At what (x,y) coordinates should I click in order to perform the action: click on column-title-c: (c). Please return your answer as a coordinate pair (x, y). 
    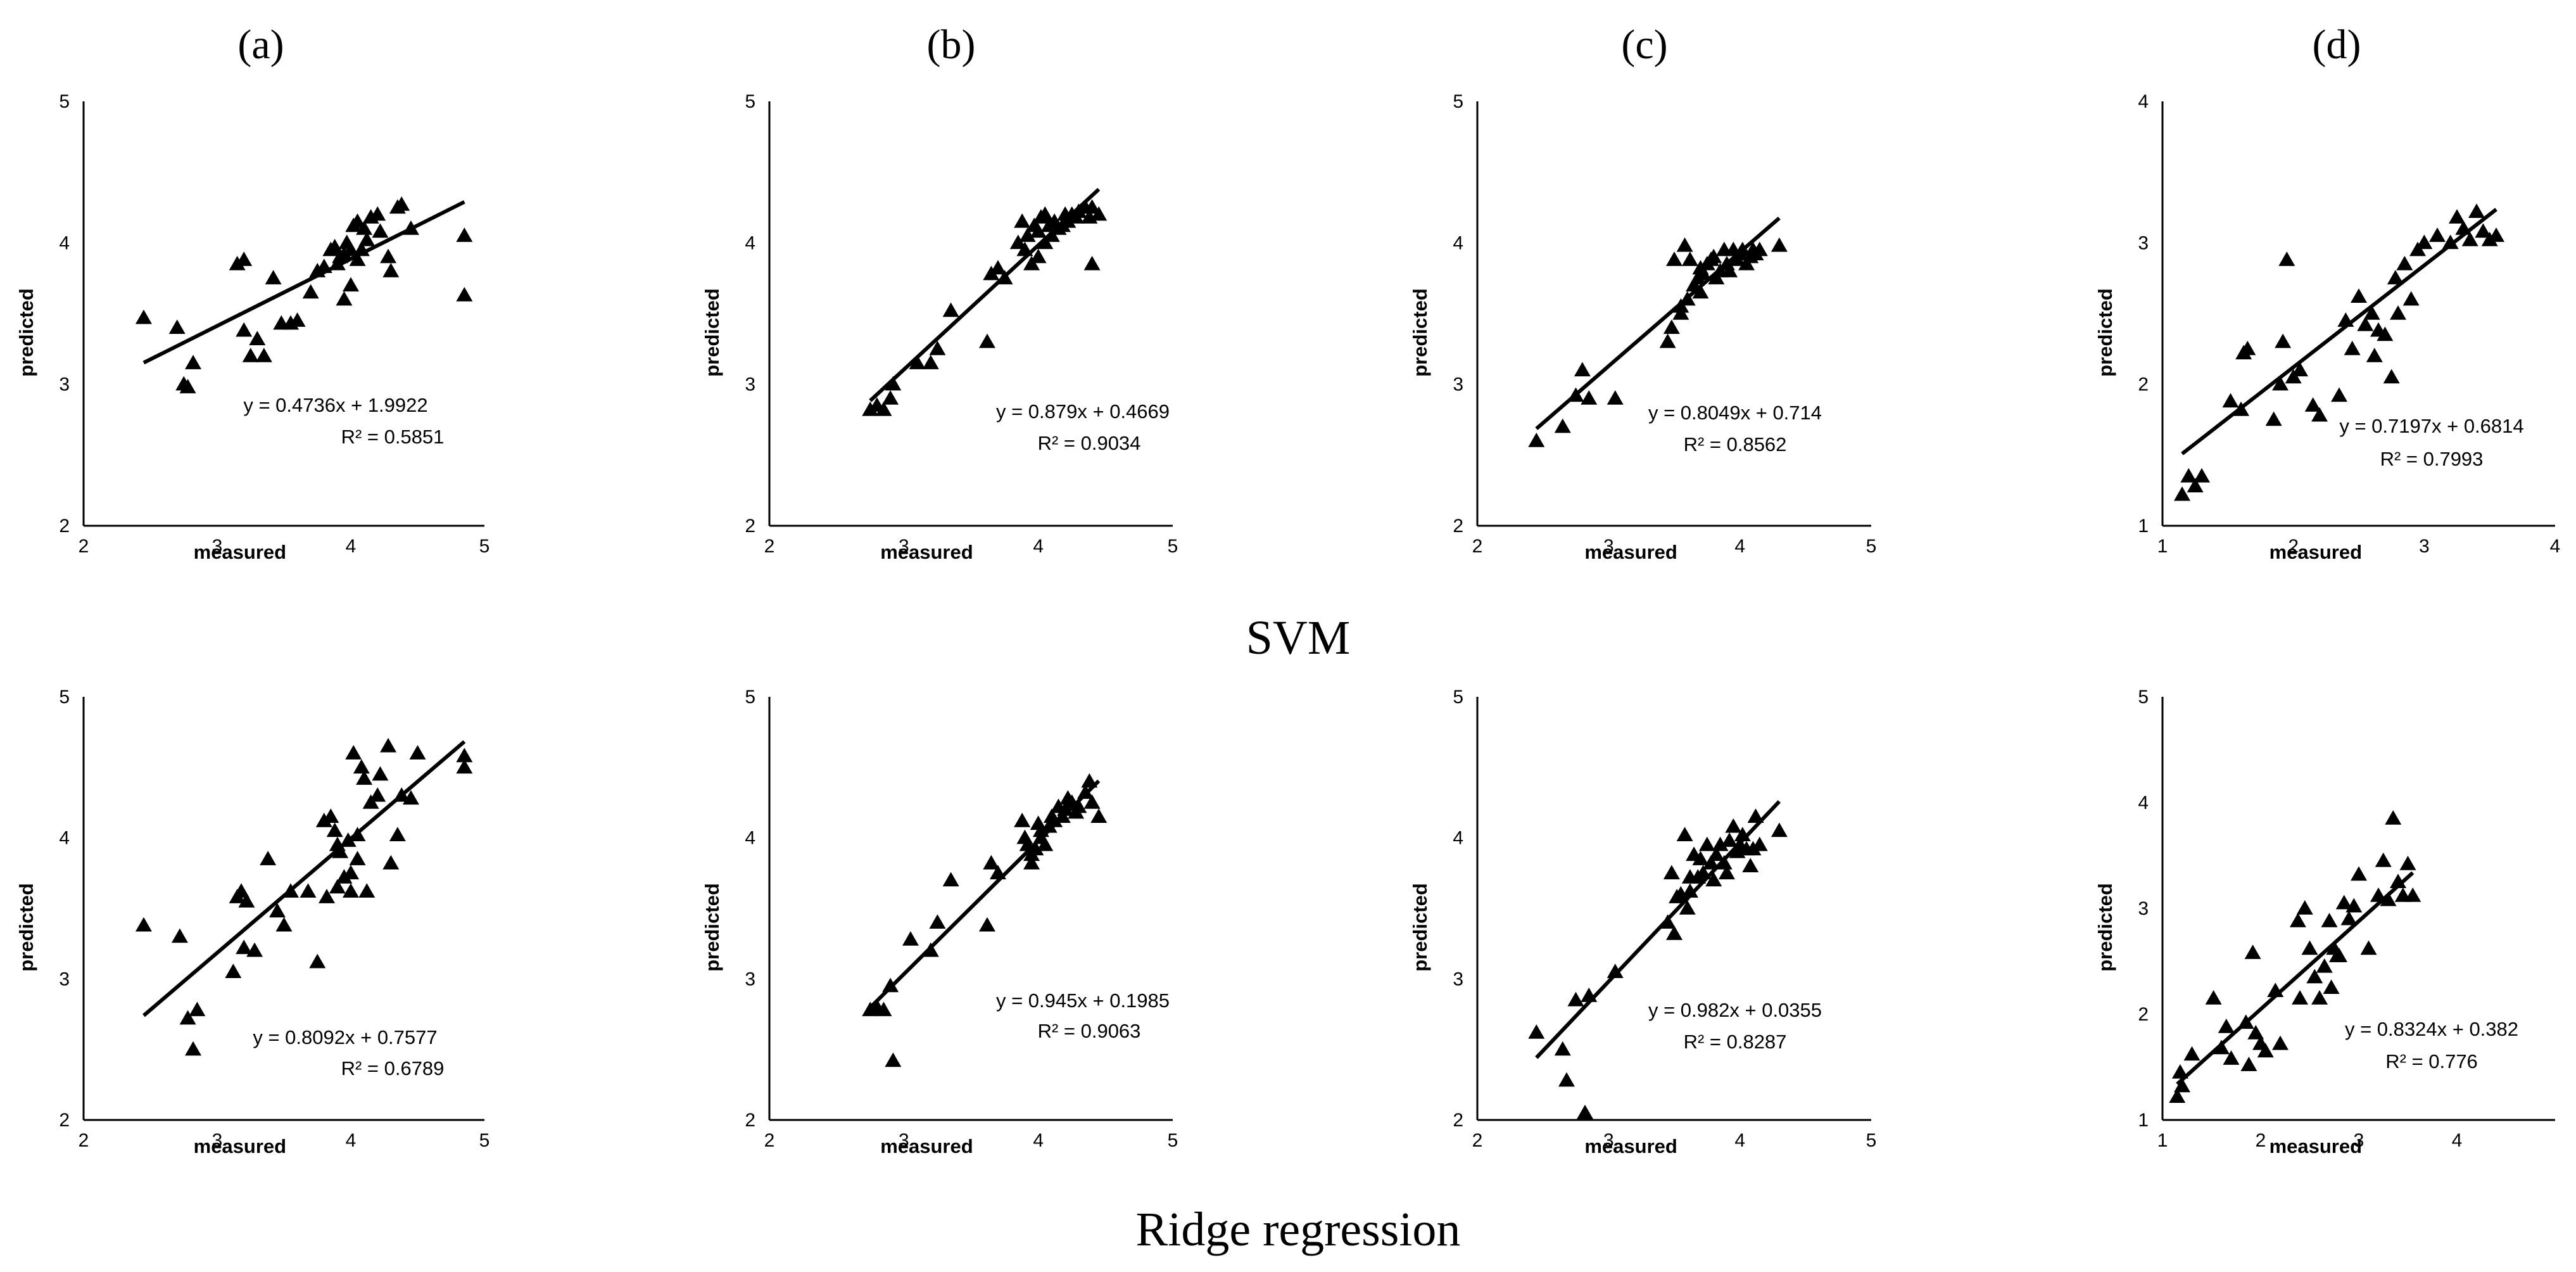
    Looking at the image, I should click on (1644, 45).